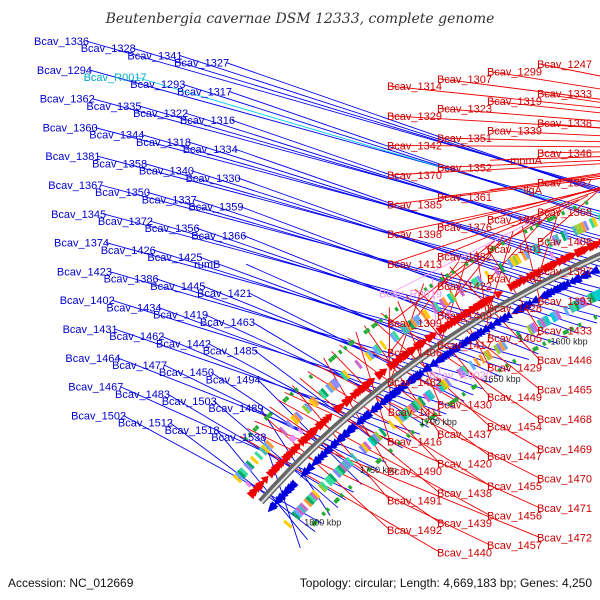 The width and height of the screenshot is (600, 600). I want to click on gene-label: ligA, so click(533, 191).